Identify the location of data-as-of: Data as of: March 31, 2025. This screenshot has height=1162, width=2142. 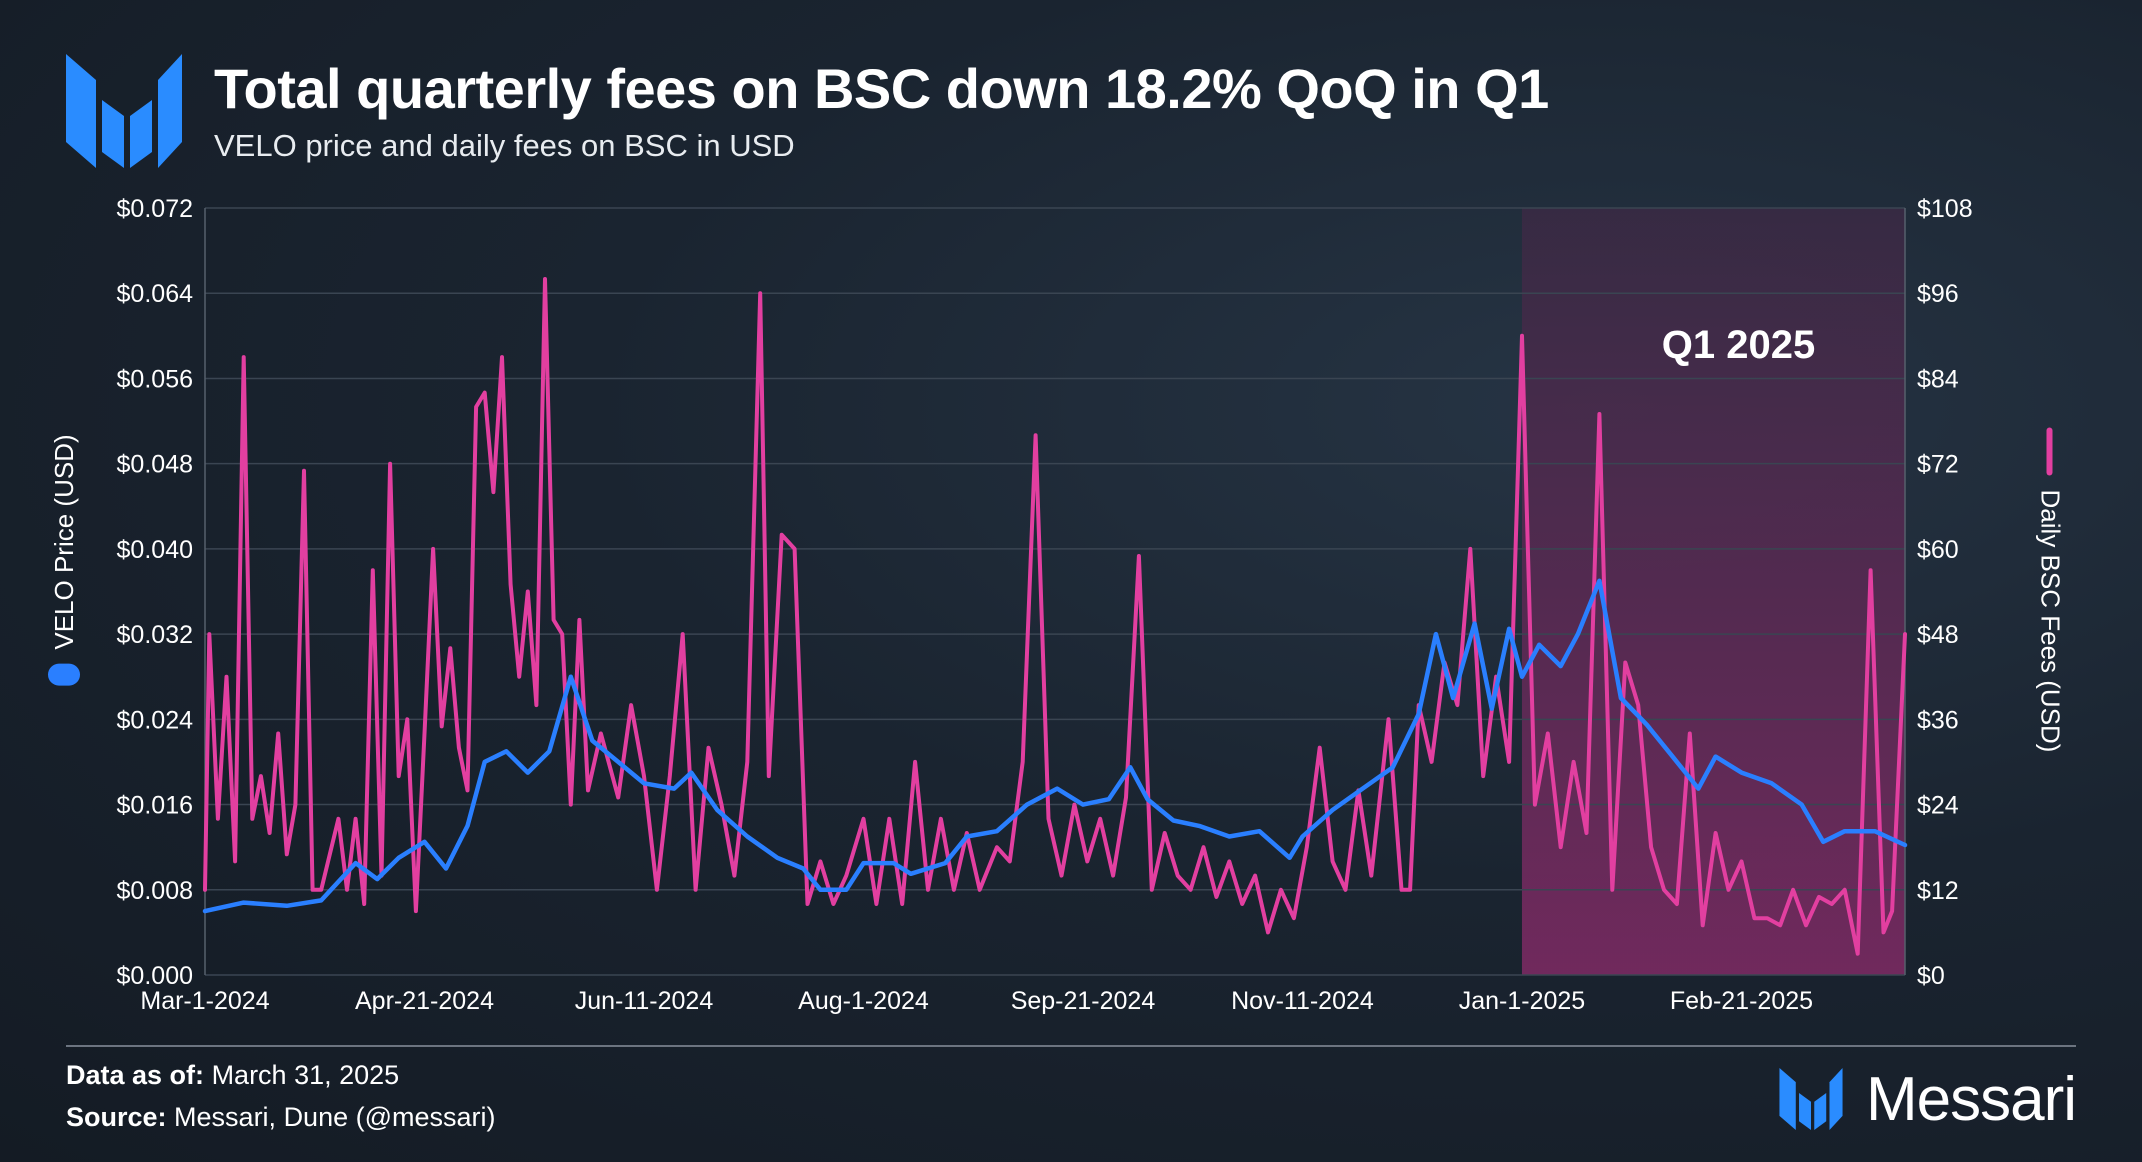
(232, 1075).